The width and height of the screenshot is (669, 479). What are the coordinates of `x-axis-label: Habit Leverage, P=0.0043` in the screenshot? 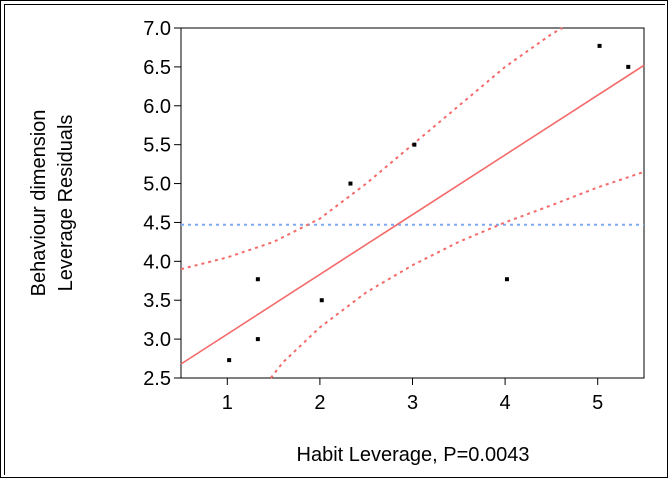 It's located at (413, 455).